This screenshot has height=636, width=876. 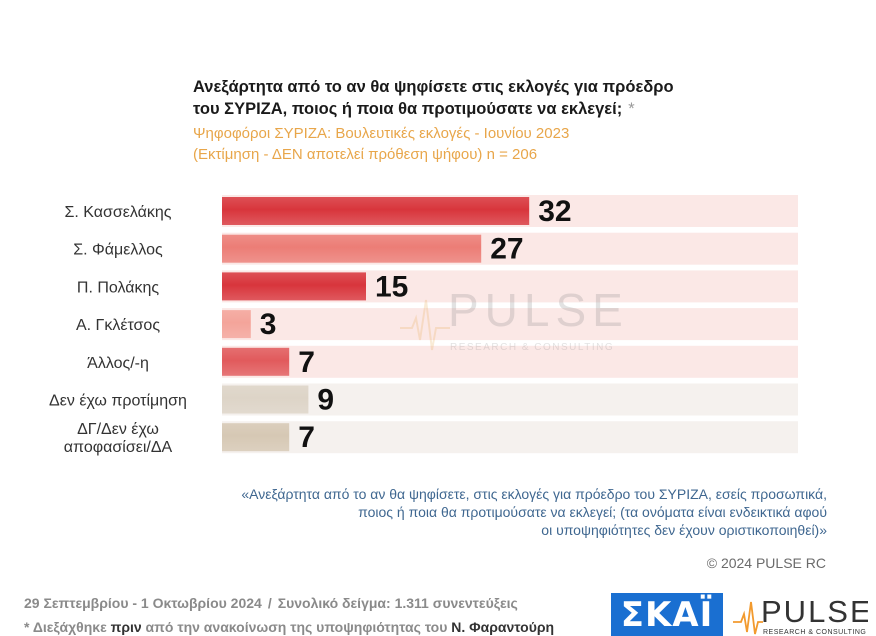 What do you see at coordinates (766, 563) in the screenshot?
I see `copyright-text: © 2024 PULSE RC` at bounding box center [766, 563].